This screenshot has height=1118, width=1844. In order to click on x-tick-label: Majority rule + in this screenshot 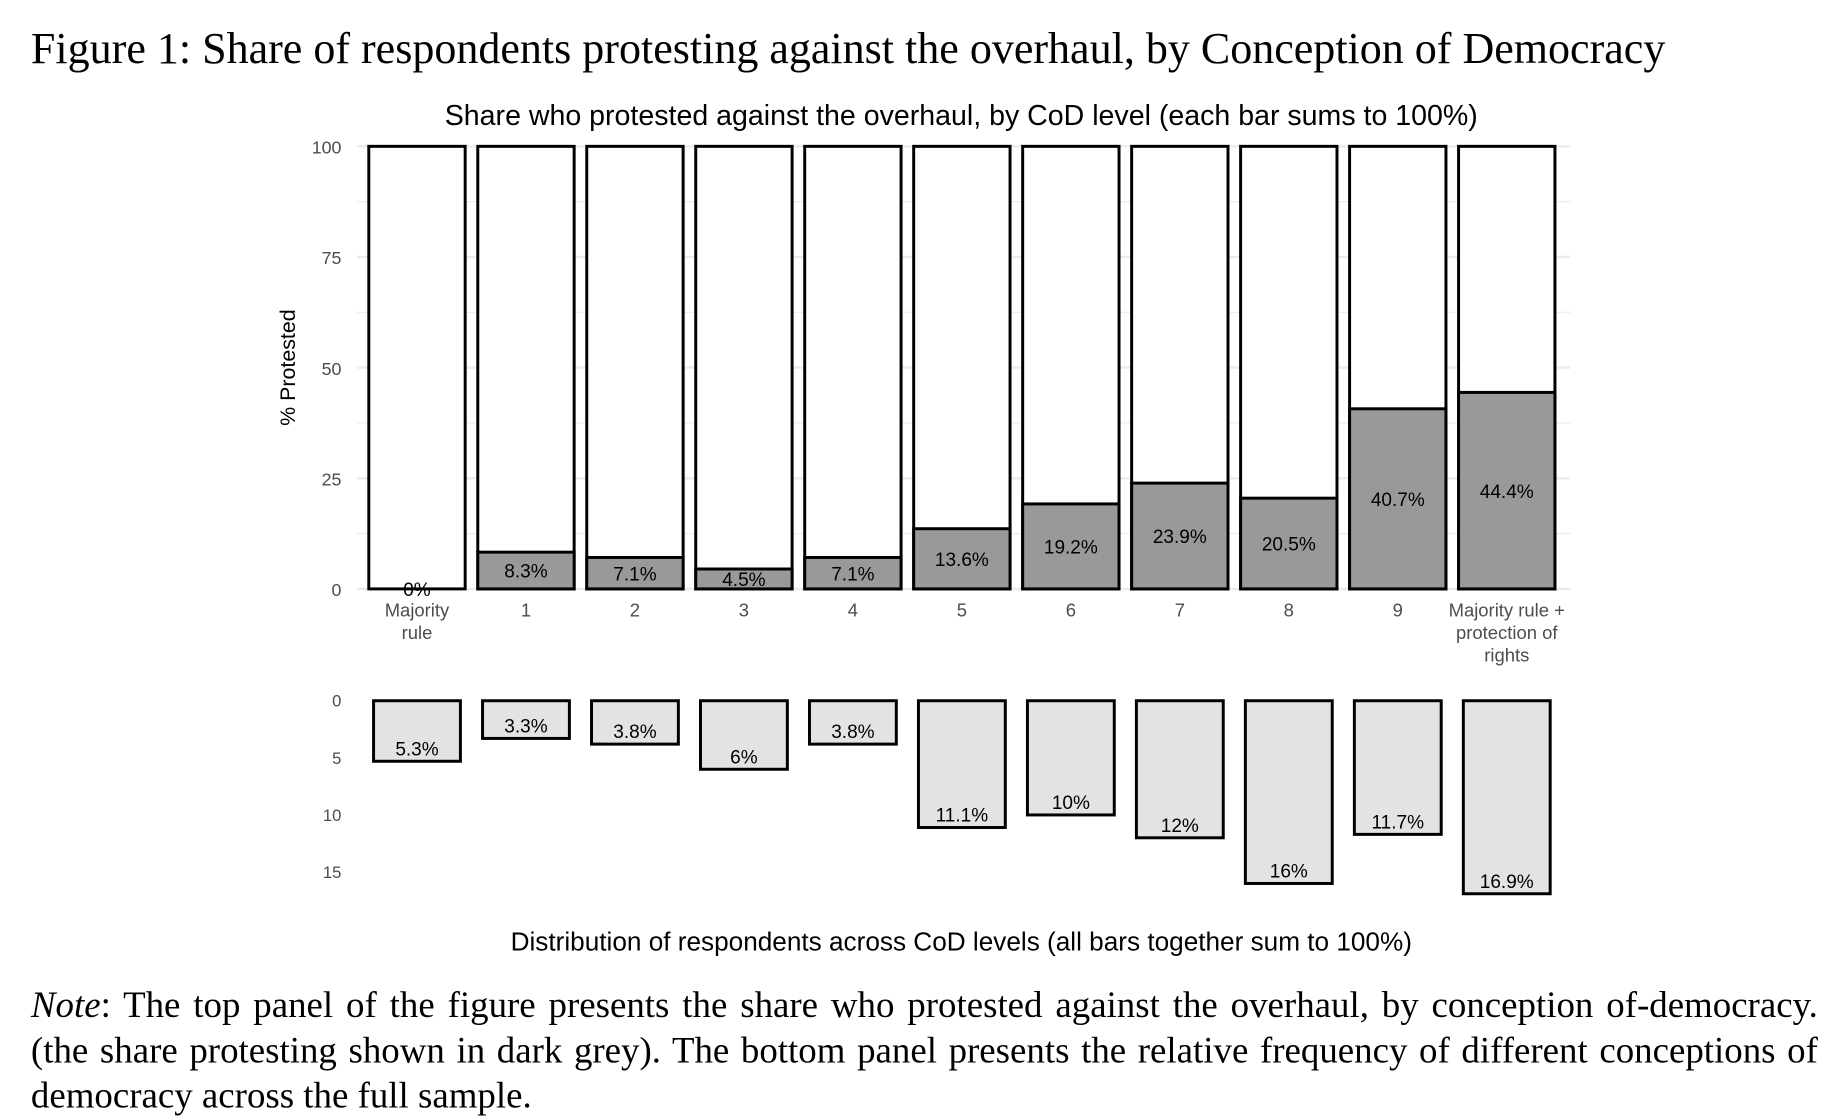, I will do `click(1507, 609)`.